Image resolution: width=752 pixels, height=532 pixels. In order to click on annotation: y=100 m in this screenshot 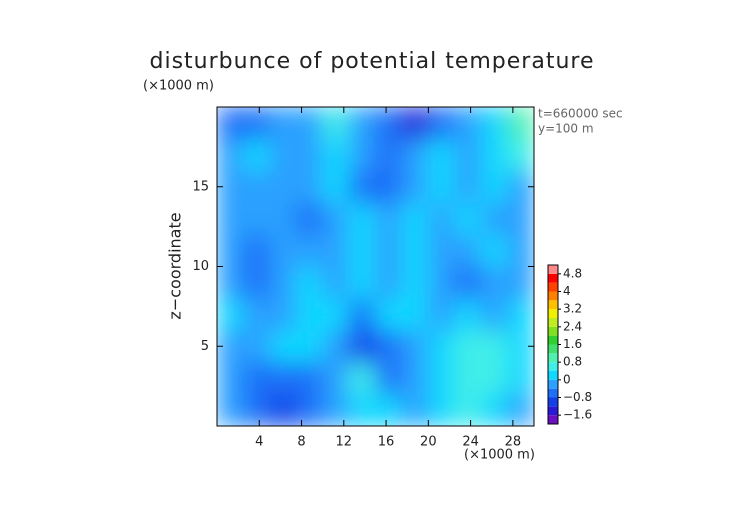, I will do `click(566, 129)`.